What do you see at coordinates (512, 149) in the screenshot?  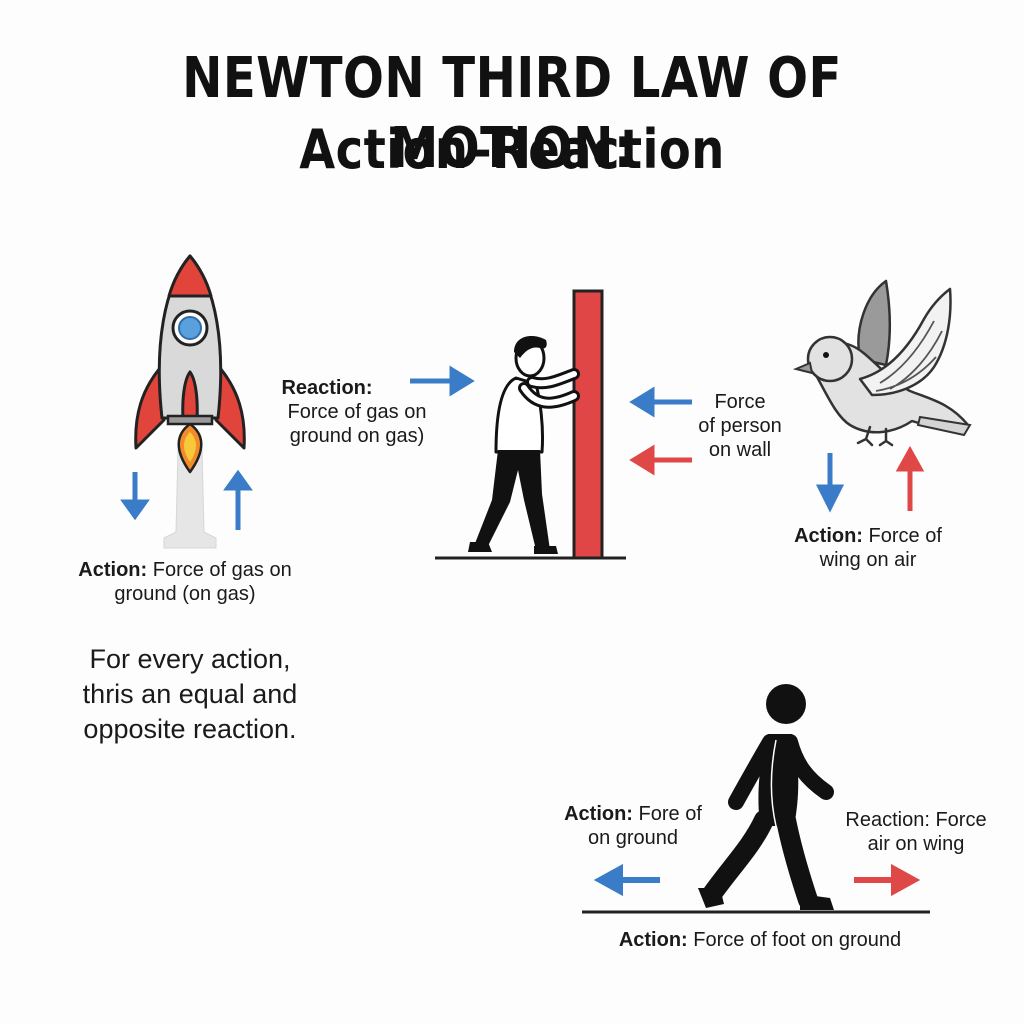 I see `page-subtitle: Action–Reaction` at bounding box center [512, 149].